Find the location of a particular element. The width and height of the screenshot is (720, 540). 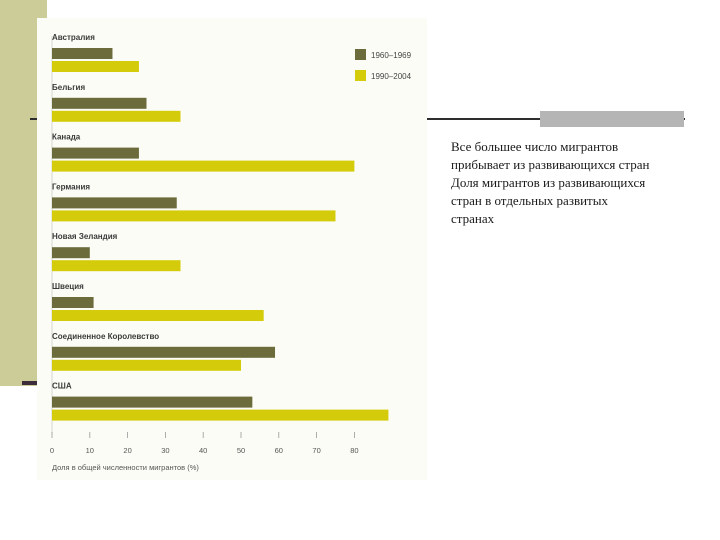

x-tick-label: 80 is located at coordinates (354, 450).